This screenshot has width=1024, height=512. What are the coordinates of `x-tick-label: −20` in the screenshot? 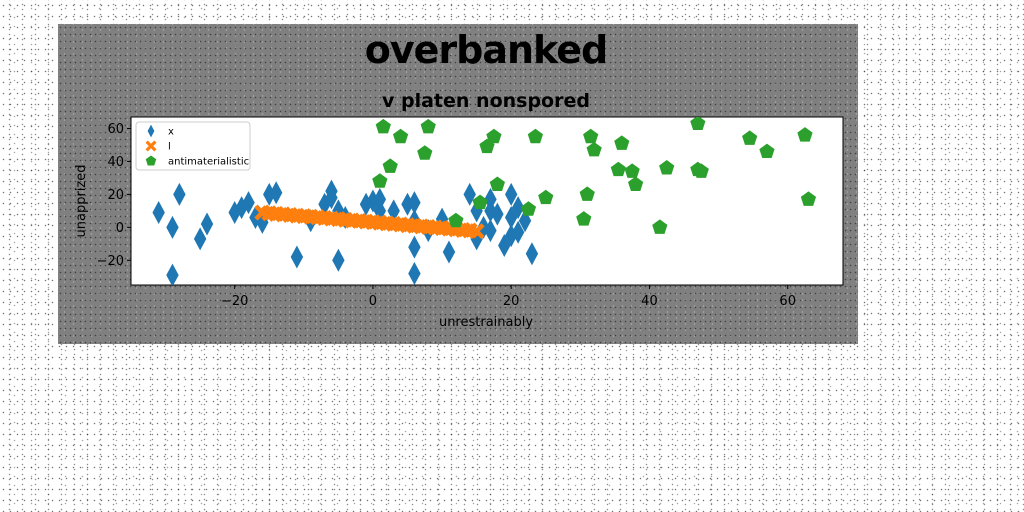 It's located at (234, 301).